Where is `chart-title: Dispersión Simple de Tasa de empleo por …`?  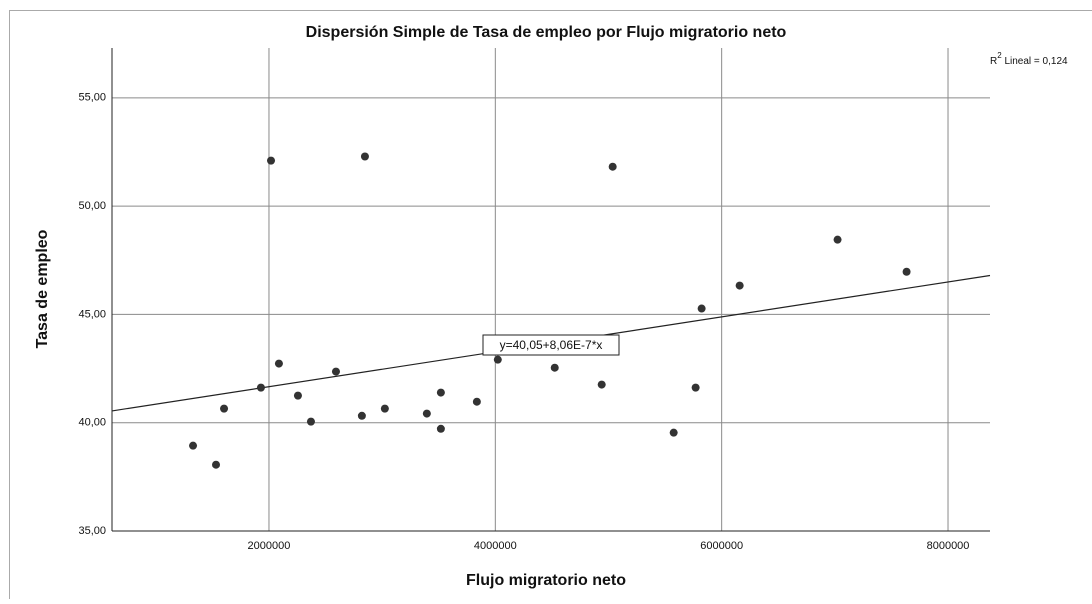 chart-title: Dispersión Simple de Tasa de empleo por … is located at coordinates (546, 32).